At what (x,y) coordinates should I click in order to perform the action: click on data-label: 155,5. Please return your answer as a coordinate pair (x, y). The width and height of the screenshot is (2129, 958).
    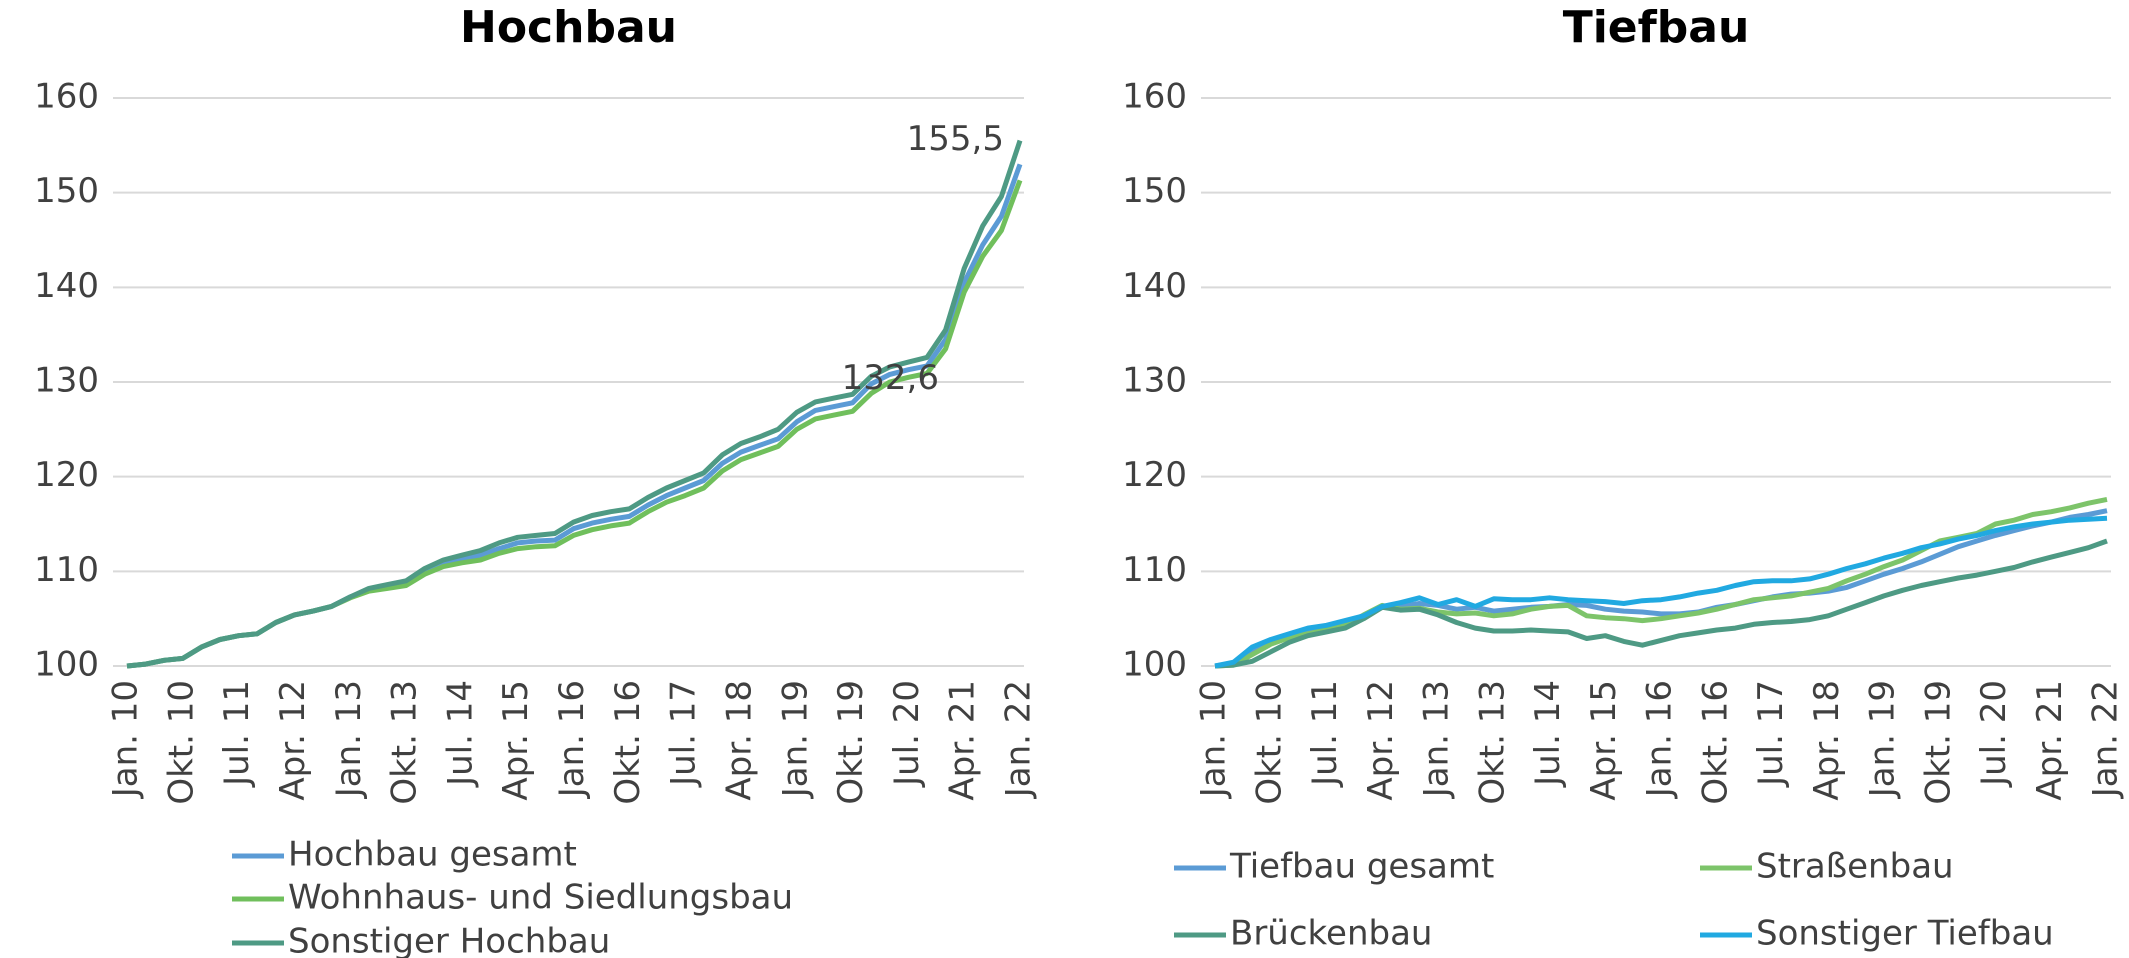
    Looking at the image, I should click on (955, 139).